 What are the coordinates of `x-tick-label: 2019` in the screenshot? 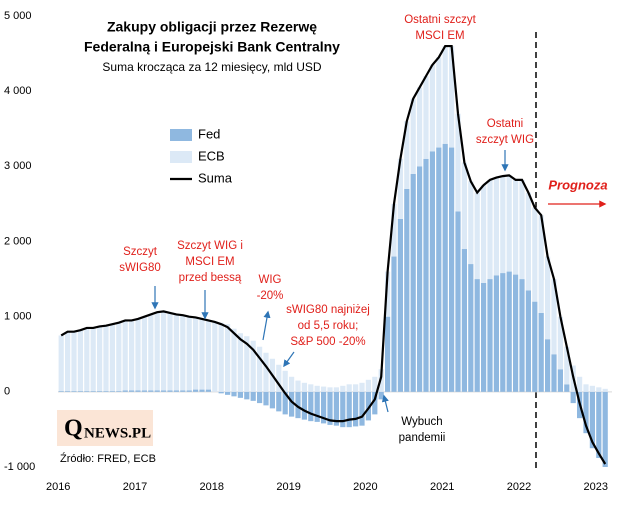 It's located at (288, 487).